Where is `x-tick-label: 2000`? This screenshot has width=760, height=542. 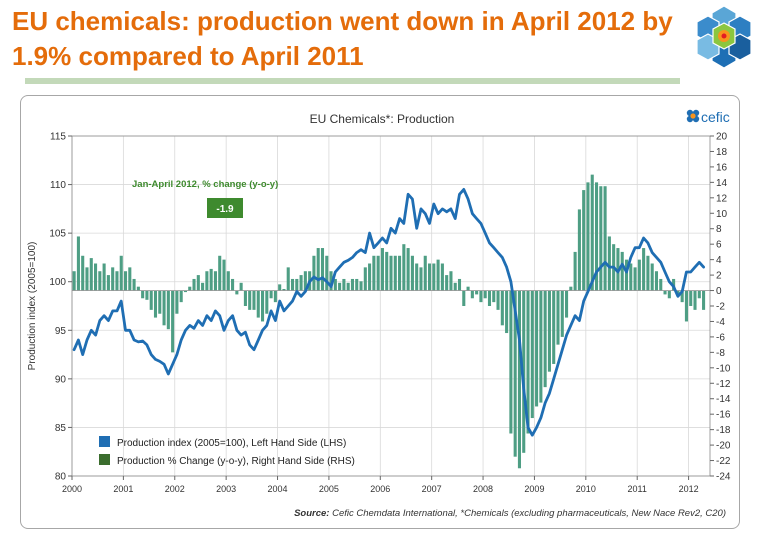
x-tick-label: 2000 is located at coordinates (72, 489).